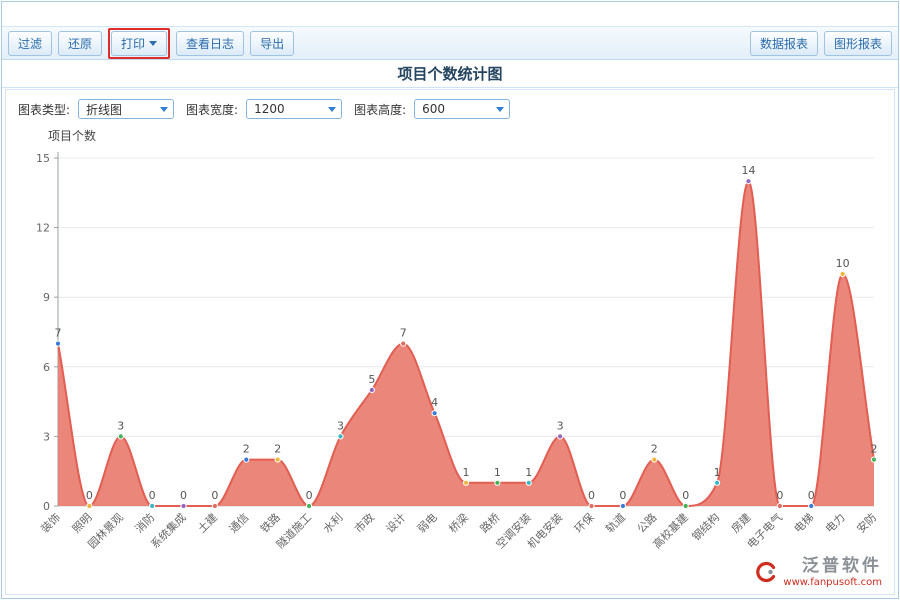  Describe the element at coordinates (104, 109) in the screenshot. I see `chart-type-value: 折线图` at that location.